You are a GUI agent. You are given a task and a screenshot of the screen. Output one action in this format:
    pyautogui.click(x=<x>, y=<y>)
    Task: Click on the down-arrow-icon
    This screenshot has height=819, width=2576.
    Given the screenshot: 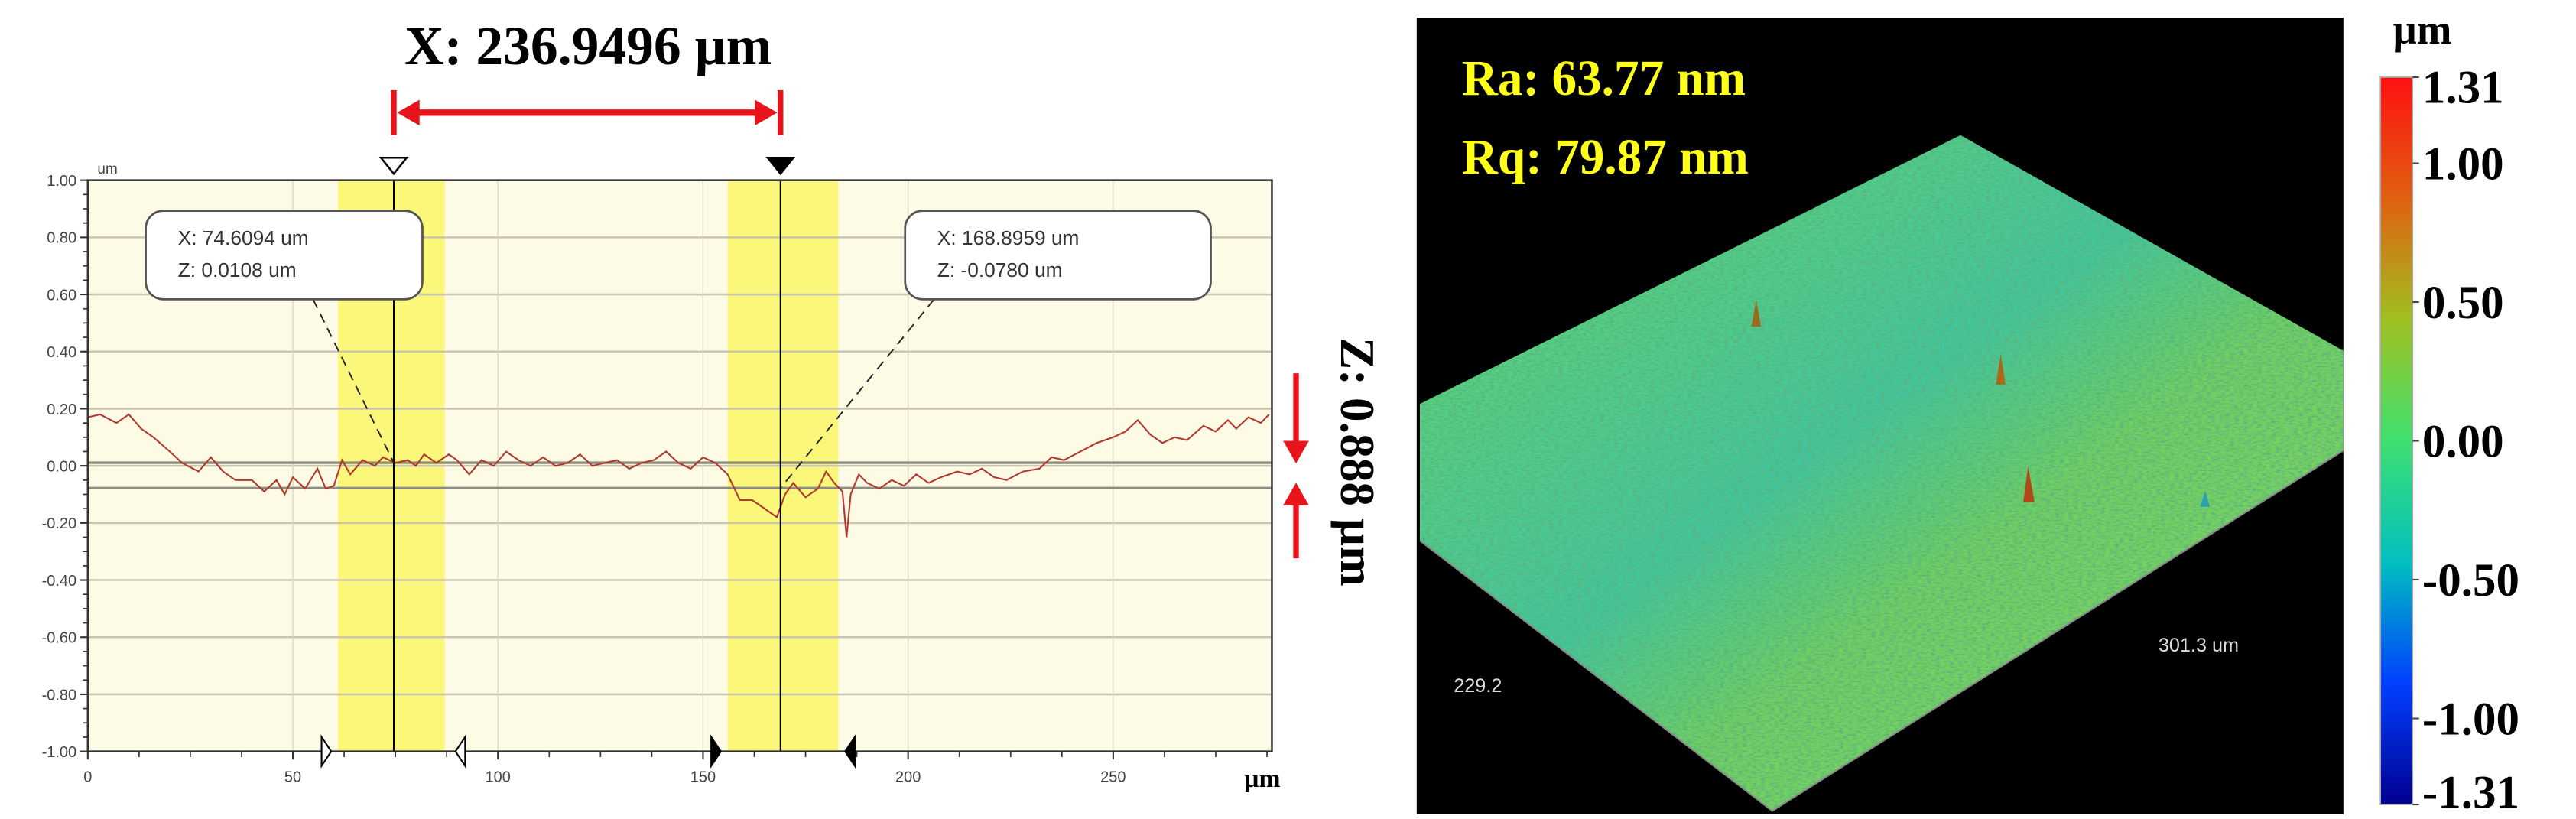 What is the action you would take?
    pyautogui.click(x=1296, y=451)
    